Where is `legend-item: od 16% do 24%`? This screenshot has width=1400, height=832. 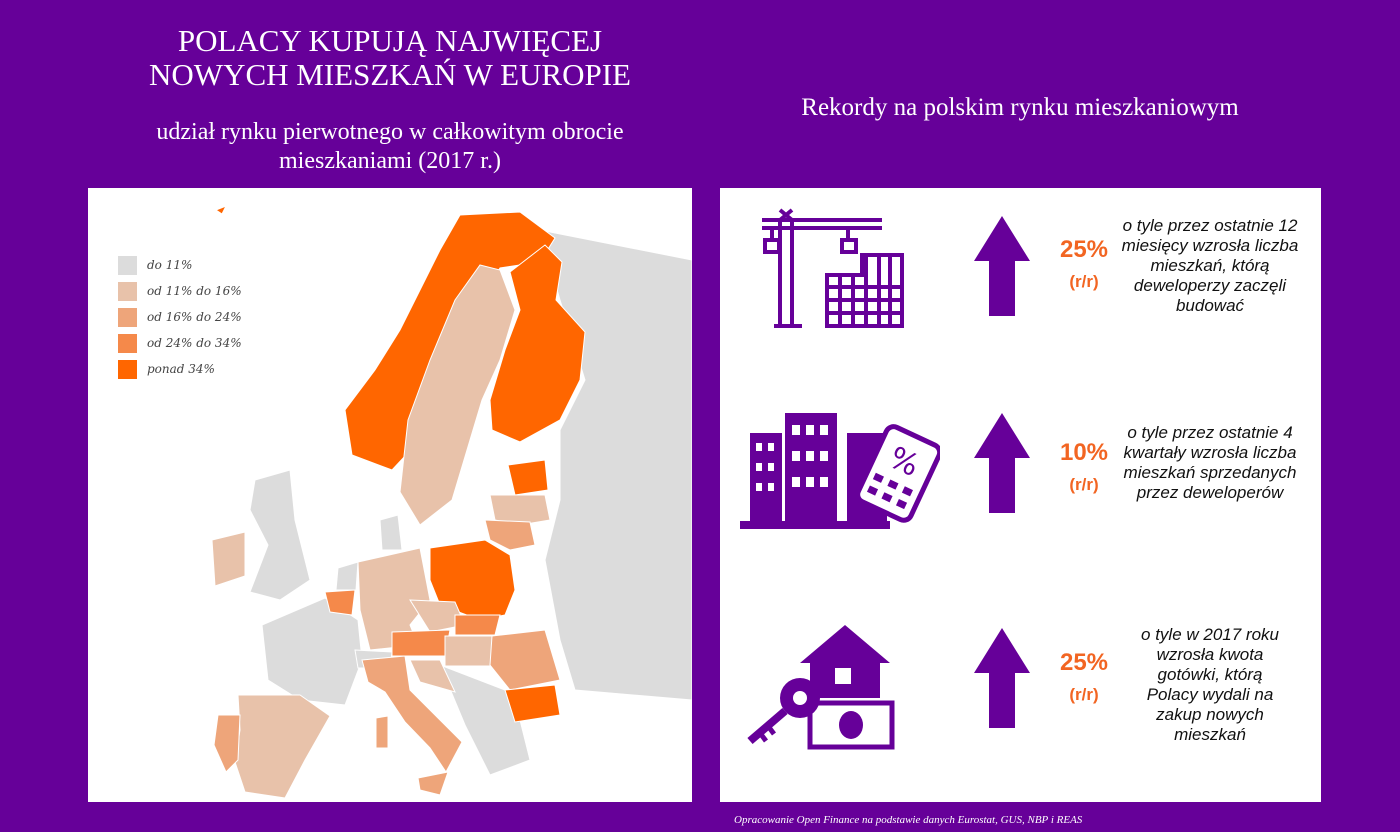
legend-item: od 16% do 24% is located at coordinates (180, 317).